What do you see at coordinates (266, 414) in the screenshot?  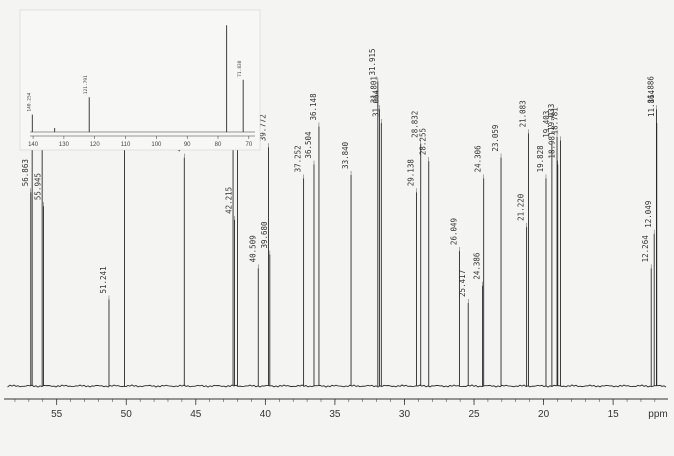 I see `x-tick-label: 40` at bounding box center [266, 414].